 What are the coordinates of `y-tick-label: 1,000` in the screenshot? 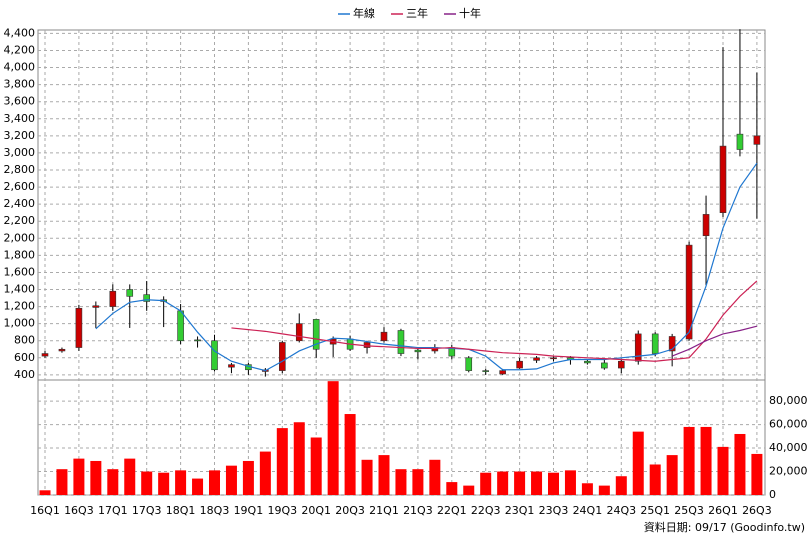 It's located at (20, 323).